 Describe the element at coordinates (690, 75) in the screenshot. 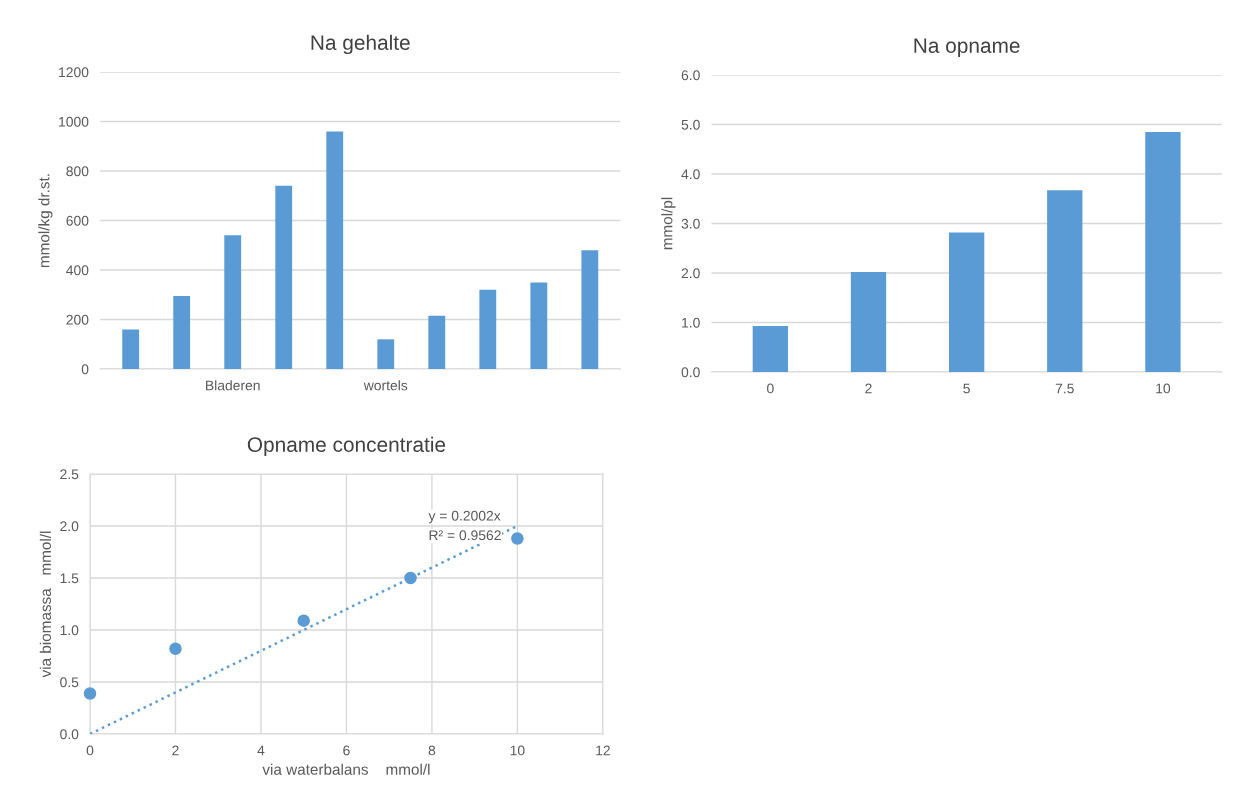

I see `y-tick-label: 6.0` at that location.